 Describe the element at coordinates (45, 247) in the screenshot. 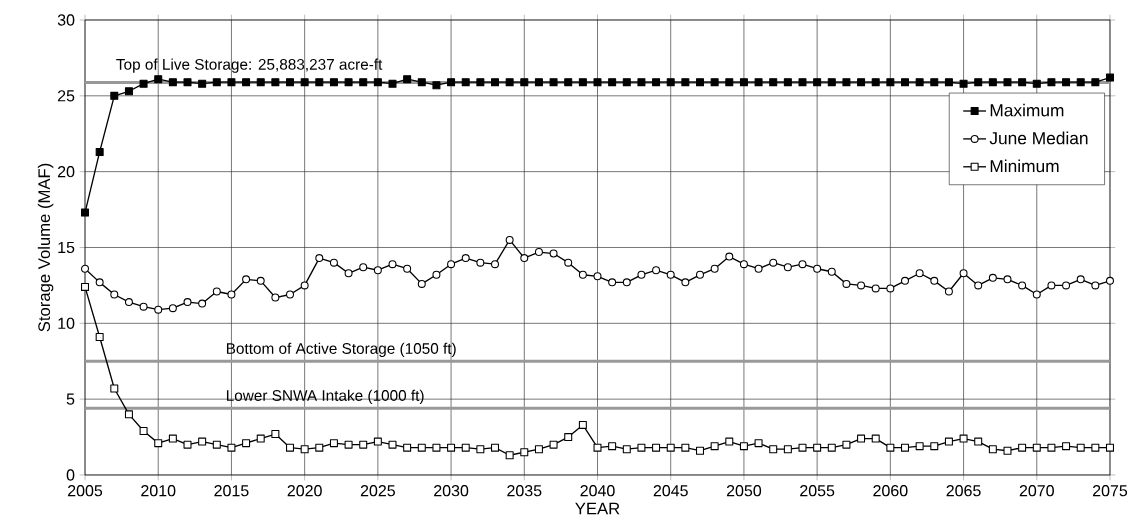

I see `y-axis-title: Storage Volume (MAF)` at that location.